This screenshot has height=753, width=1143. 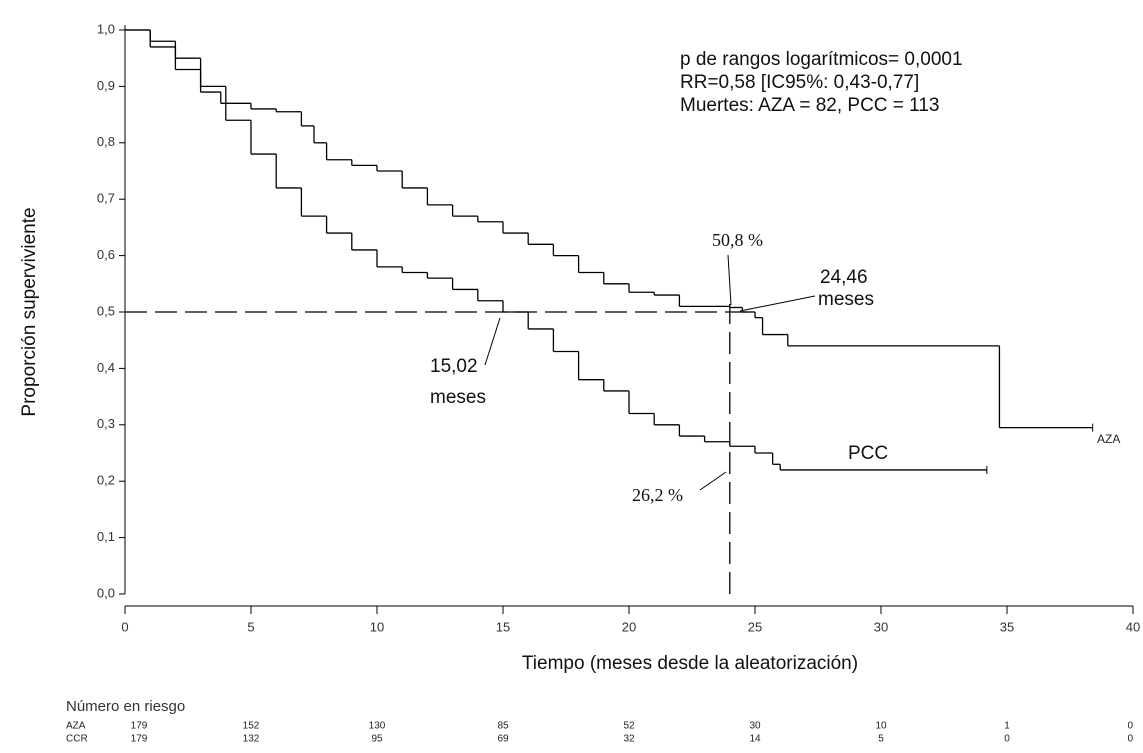 I want to click on risk-value: 5, so click(x=881, y=739).